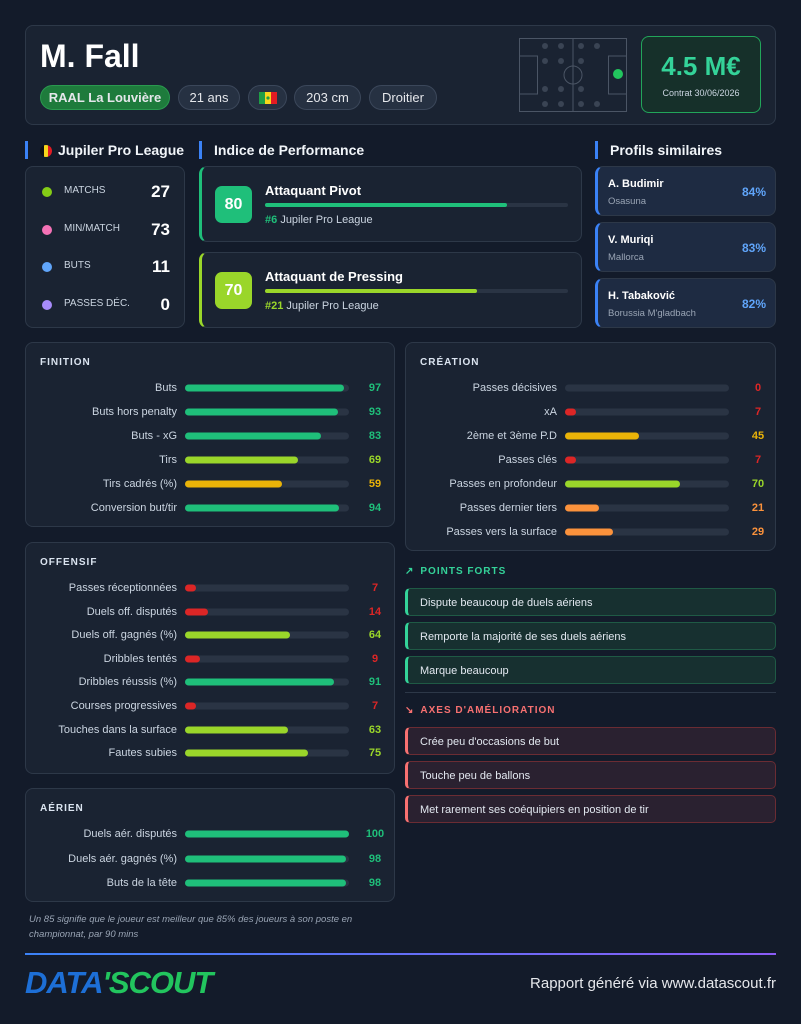 The image size is (801, 1024). I want to click on improvements-title: AXES D'AMÉLIORATION, so click(488, 710).